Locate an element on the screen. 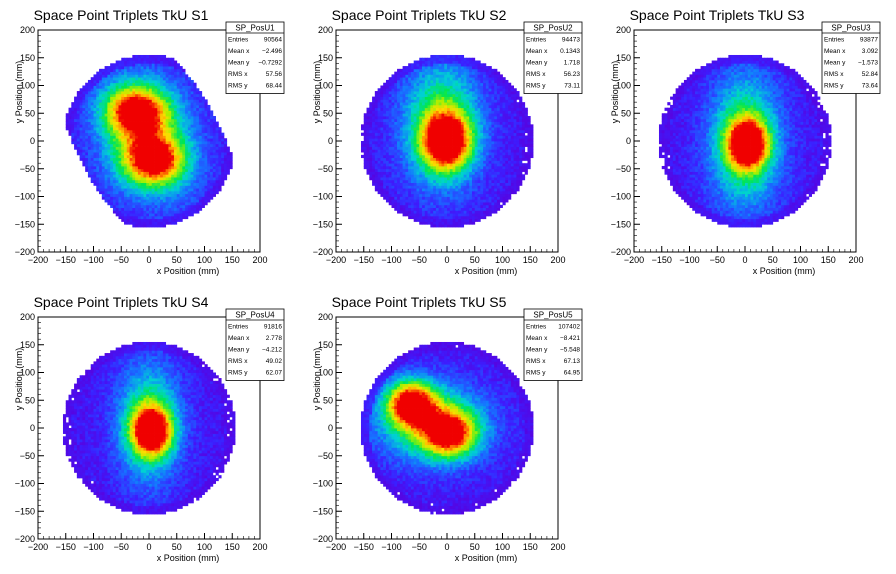 The height and width of the screenshot is (574, 896). stats-value: −0.7292 is located at coordinates (270, 63).